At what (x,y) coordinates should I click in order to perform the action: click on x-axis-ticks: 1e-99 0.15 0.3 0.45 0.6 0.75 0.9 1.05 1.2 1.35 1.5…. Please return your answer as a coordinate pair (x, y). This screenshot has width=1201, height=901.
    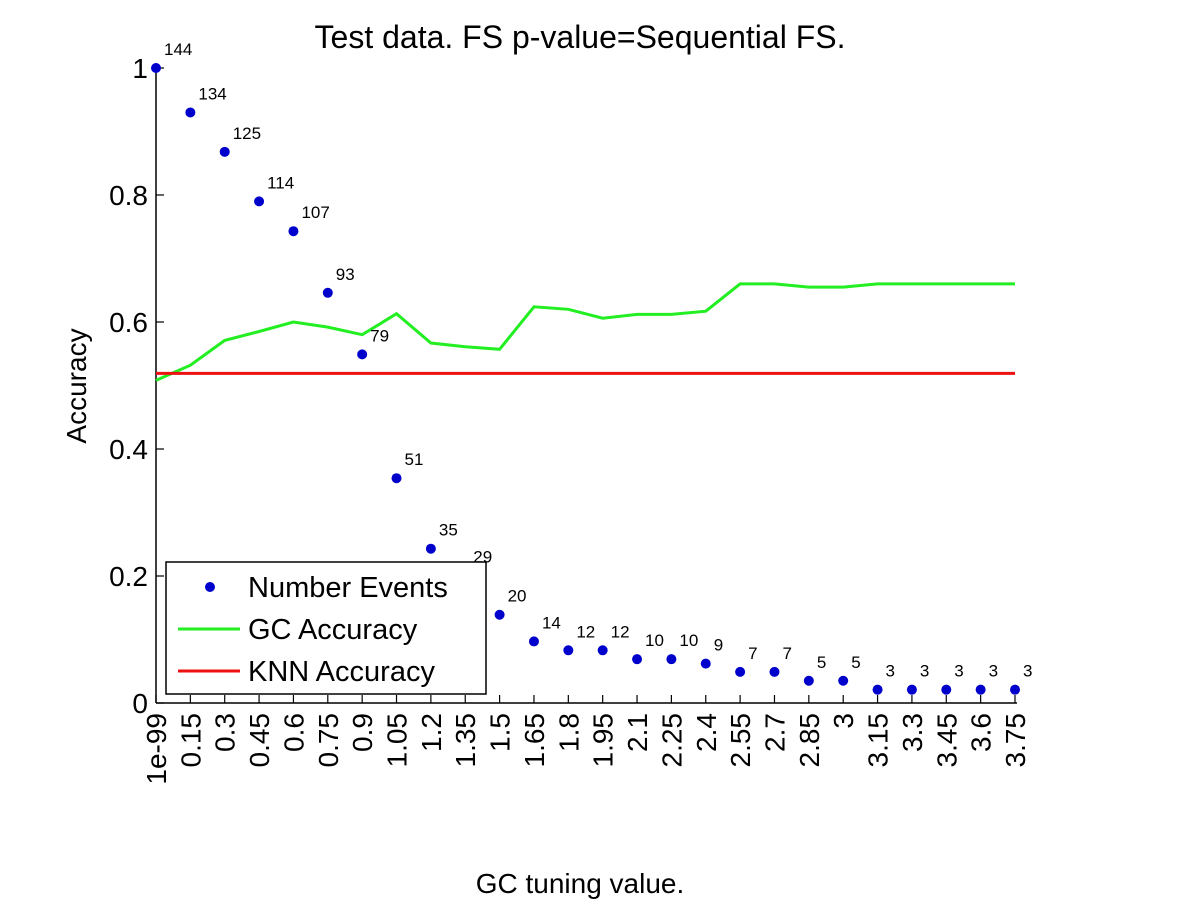
    Looking at the image, I should click on (586, 740).